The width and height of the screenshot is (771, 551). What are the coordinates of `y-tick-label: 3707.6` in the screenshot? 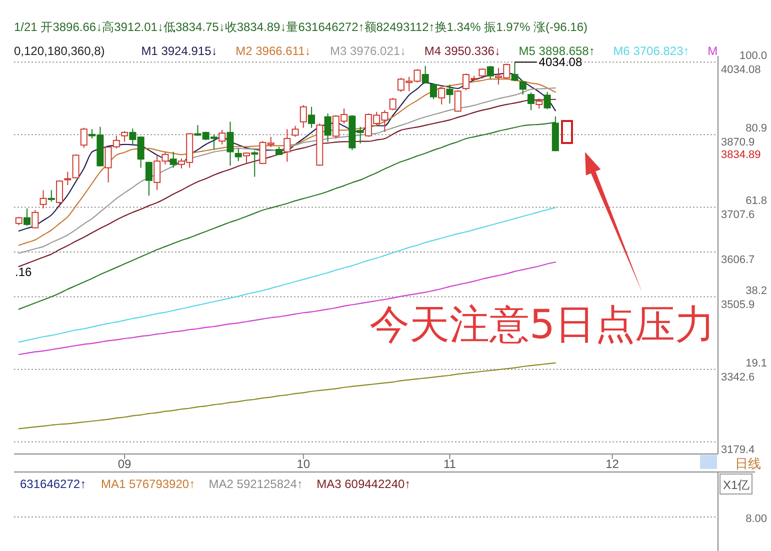 It's located at (738, 215).